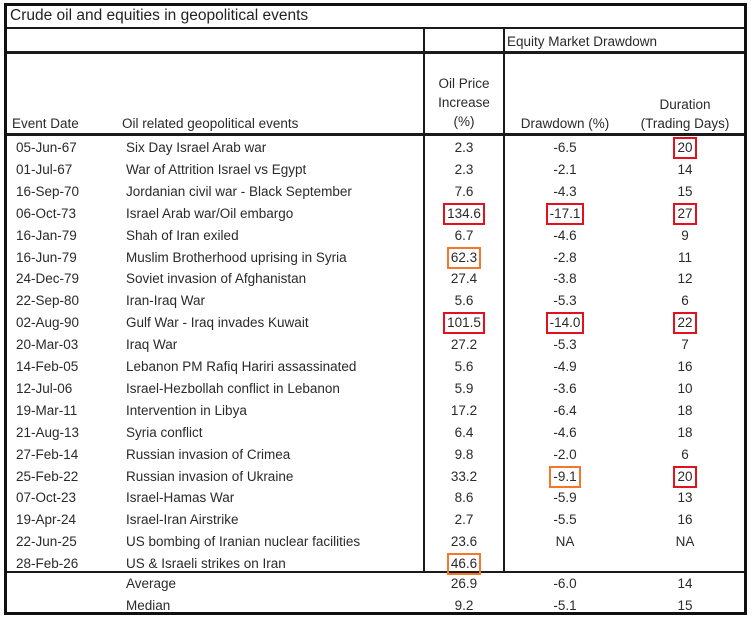 This screenshot has height=623, width=754. What do you see at coordinates (685, 498) in the screenshot?
I see `cell-duration: 13` at bounding box center [685, 498].